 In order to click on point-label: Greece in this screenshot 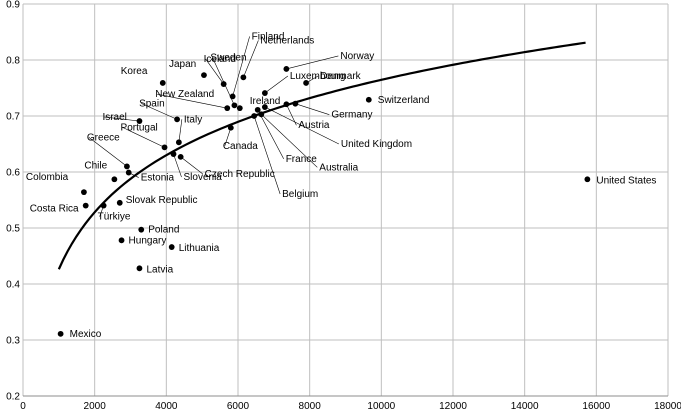, I will do `click(103, 137)`.